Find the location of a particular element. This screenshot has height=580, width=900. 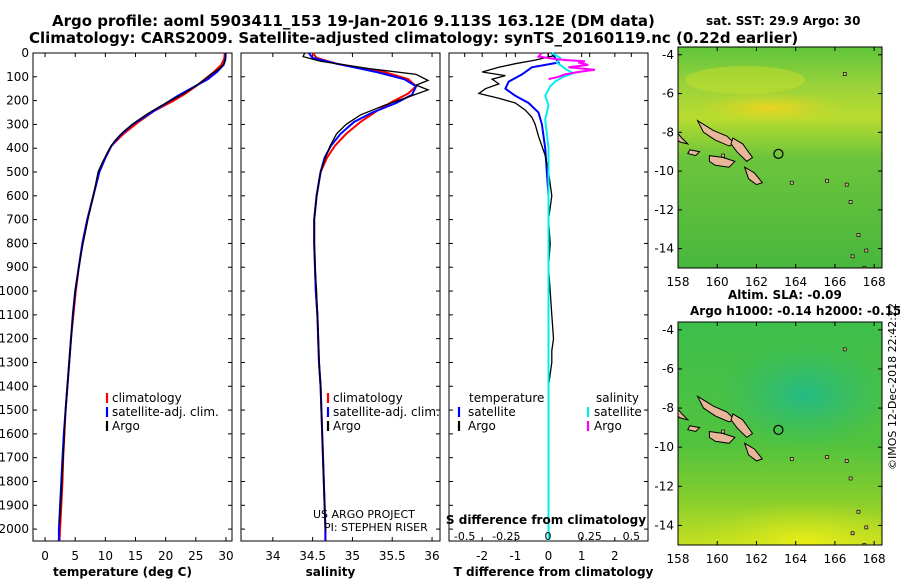

x-tick-label: 1 is located at coordinates (582, 556).